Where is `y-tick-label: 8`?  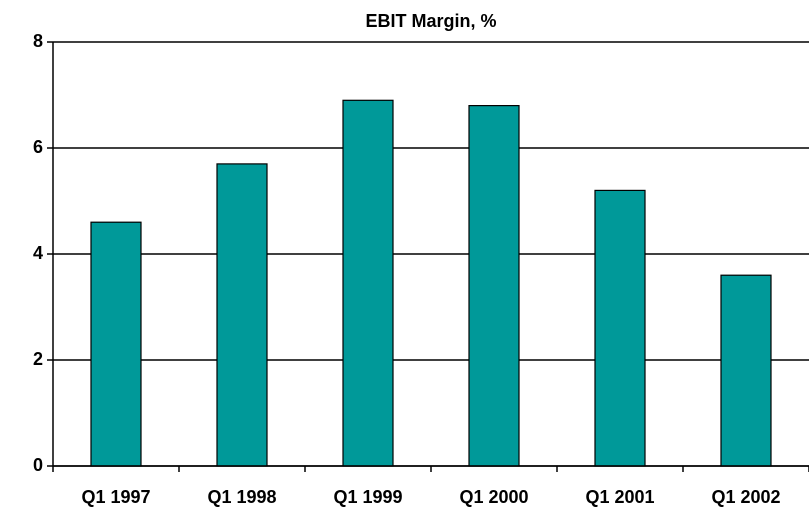 y-tick-label: 8 is located at coordinates (38, 41).